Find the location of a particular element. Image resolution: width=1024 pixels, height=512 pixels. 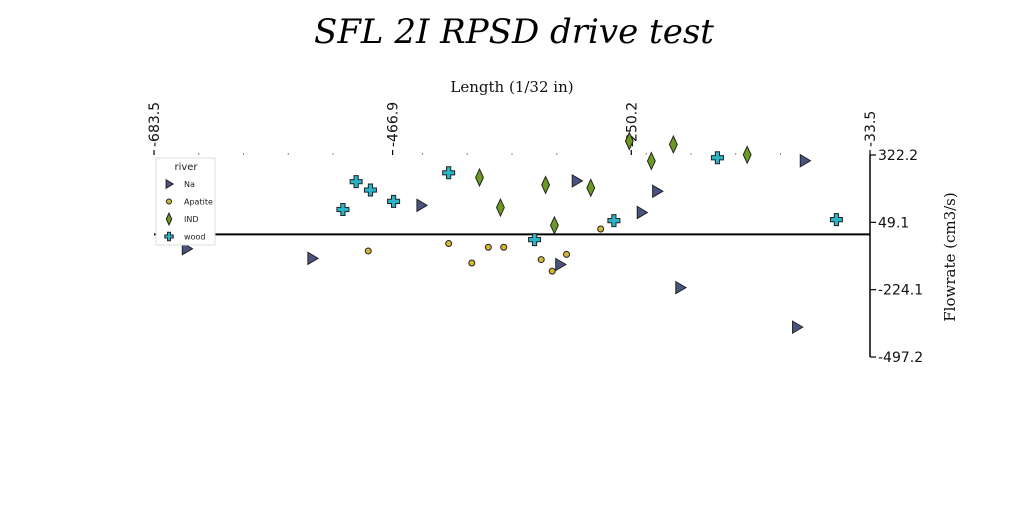

x-tick-label: -33.5 is located at coordinates (871, 129).